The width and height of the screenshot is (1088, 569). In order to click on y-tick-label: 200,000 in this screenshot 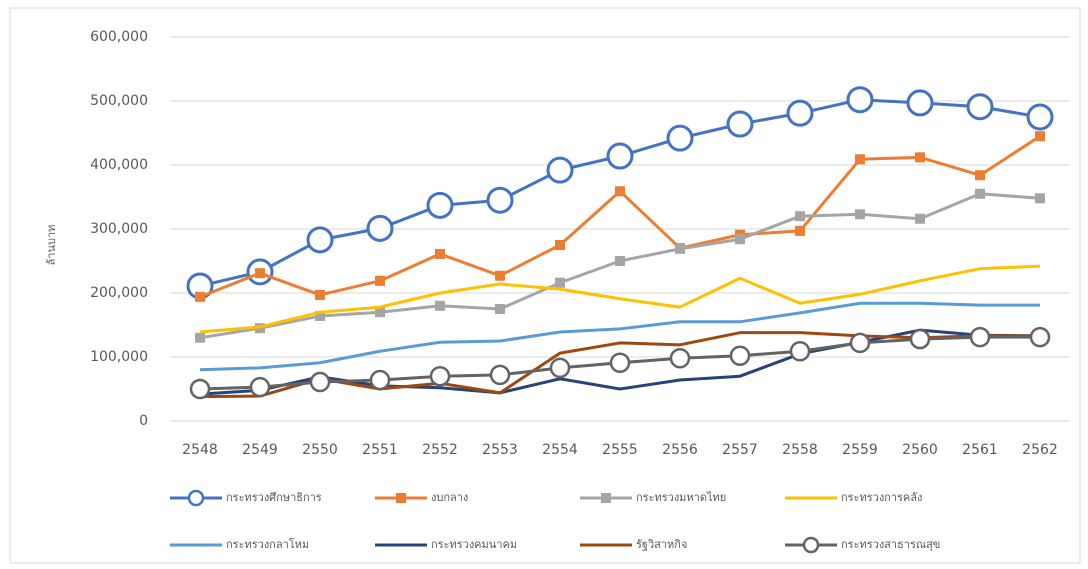, I will do `click(119, 293)`.